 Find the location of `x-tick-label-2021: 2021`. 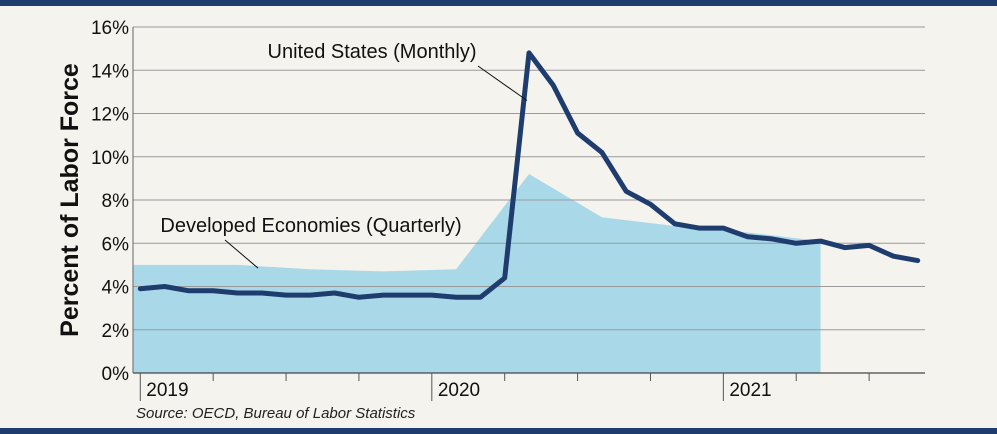

x-tick-label-2021: 2021 is located at coordinates (750, 390).